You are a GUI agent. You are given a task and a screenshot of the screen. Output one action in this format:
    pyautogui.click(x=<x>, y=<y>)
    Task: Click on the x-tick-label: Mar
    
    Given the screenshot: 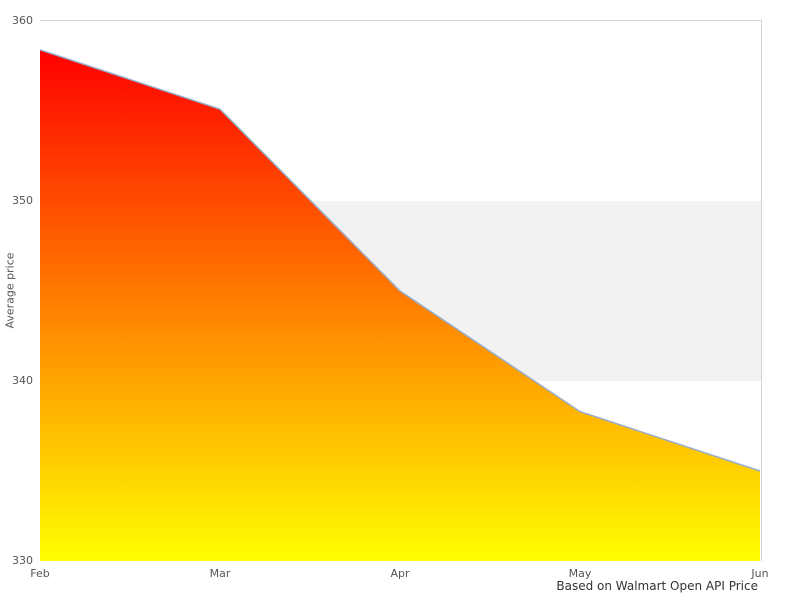 What is the action you would take?
    pyautogui.click(x=220, y=573)
    